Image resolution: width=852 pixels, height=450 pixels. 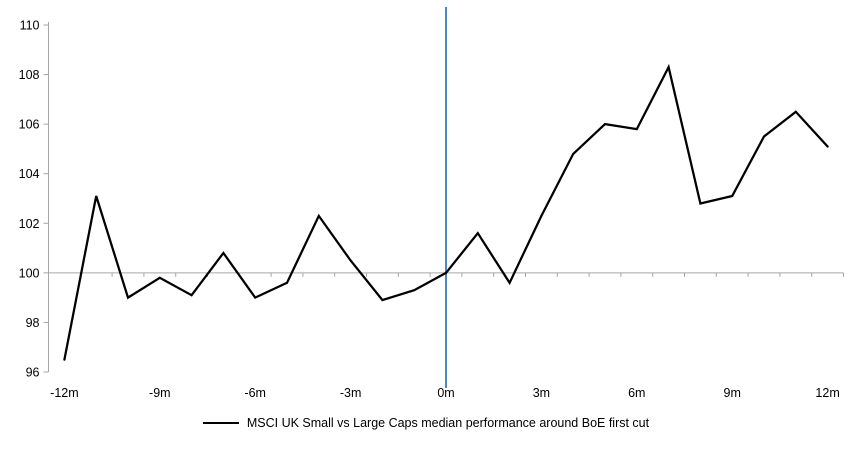 I want to click on y-tick-label: 100, so click(x=29, y=273).